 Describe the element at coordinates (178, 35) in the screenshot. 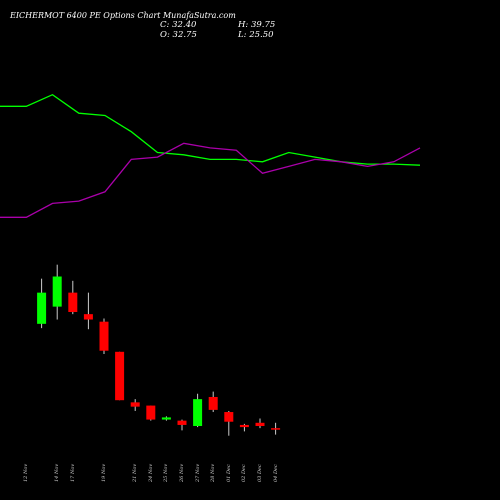

I see `open-value: O: 32.75` at that location.